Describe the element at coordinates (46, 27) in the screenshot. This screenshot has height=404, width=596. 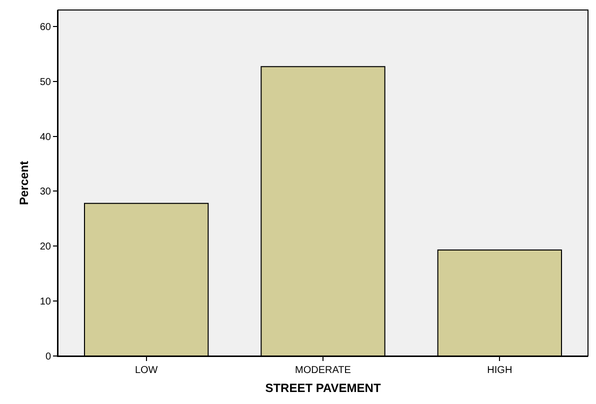
I see `y-tick-label: 60` at that location.